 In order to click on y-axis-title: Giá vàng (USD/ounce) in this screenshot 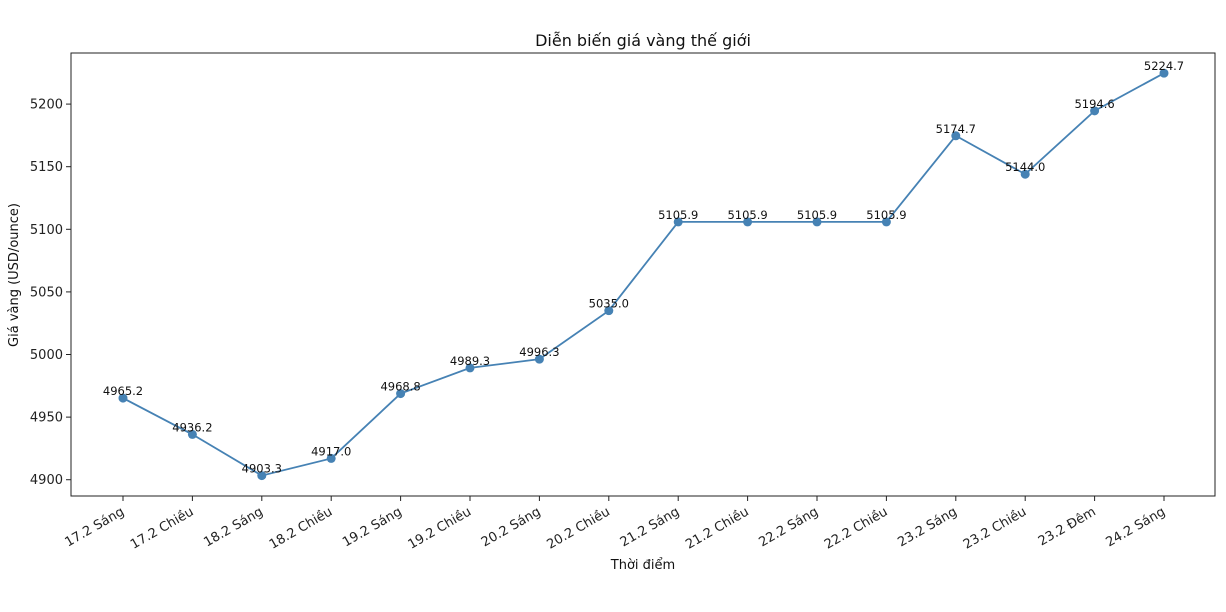, I will do `click(14, 275)`.